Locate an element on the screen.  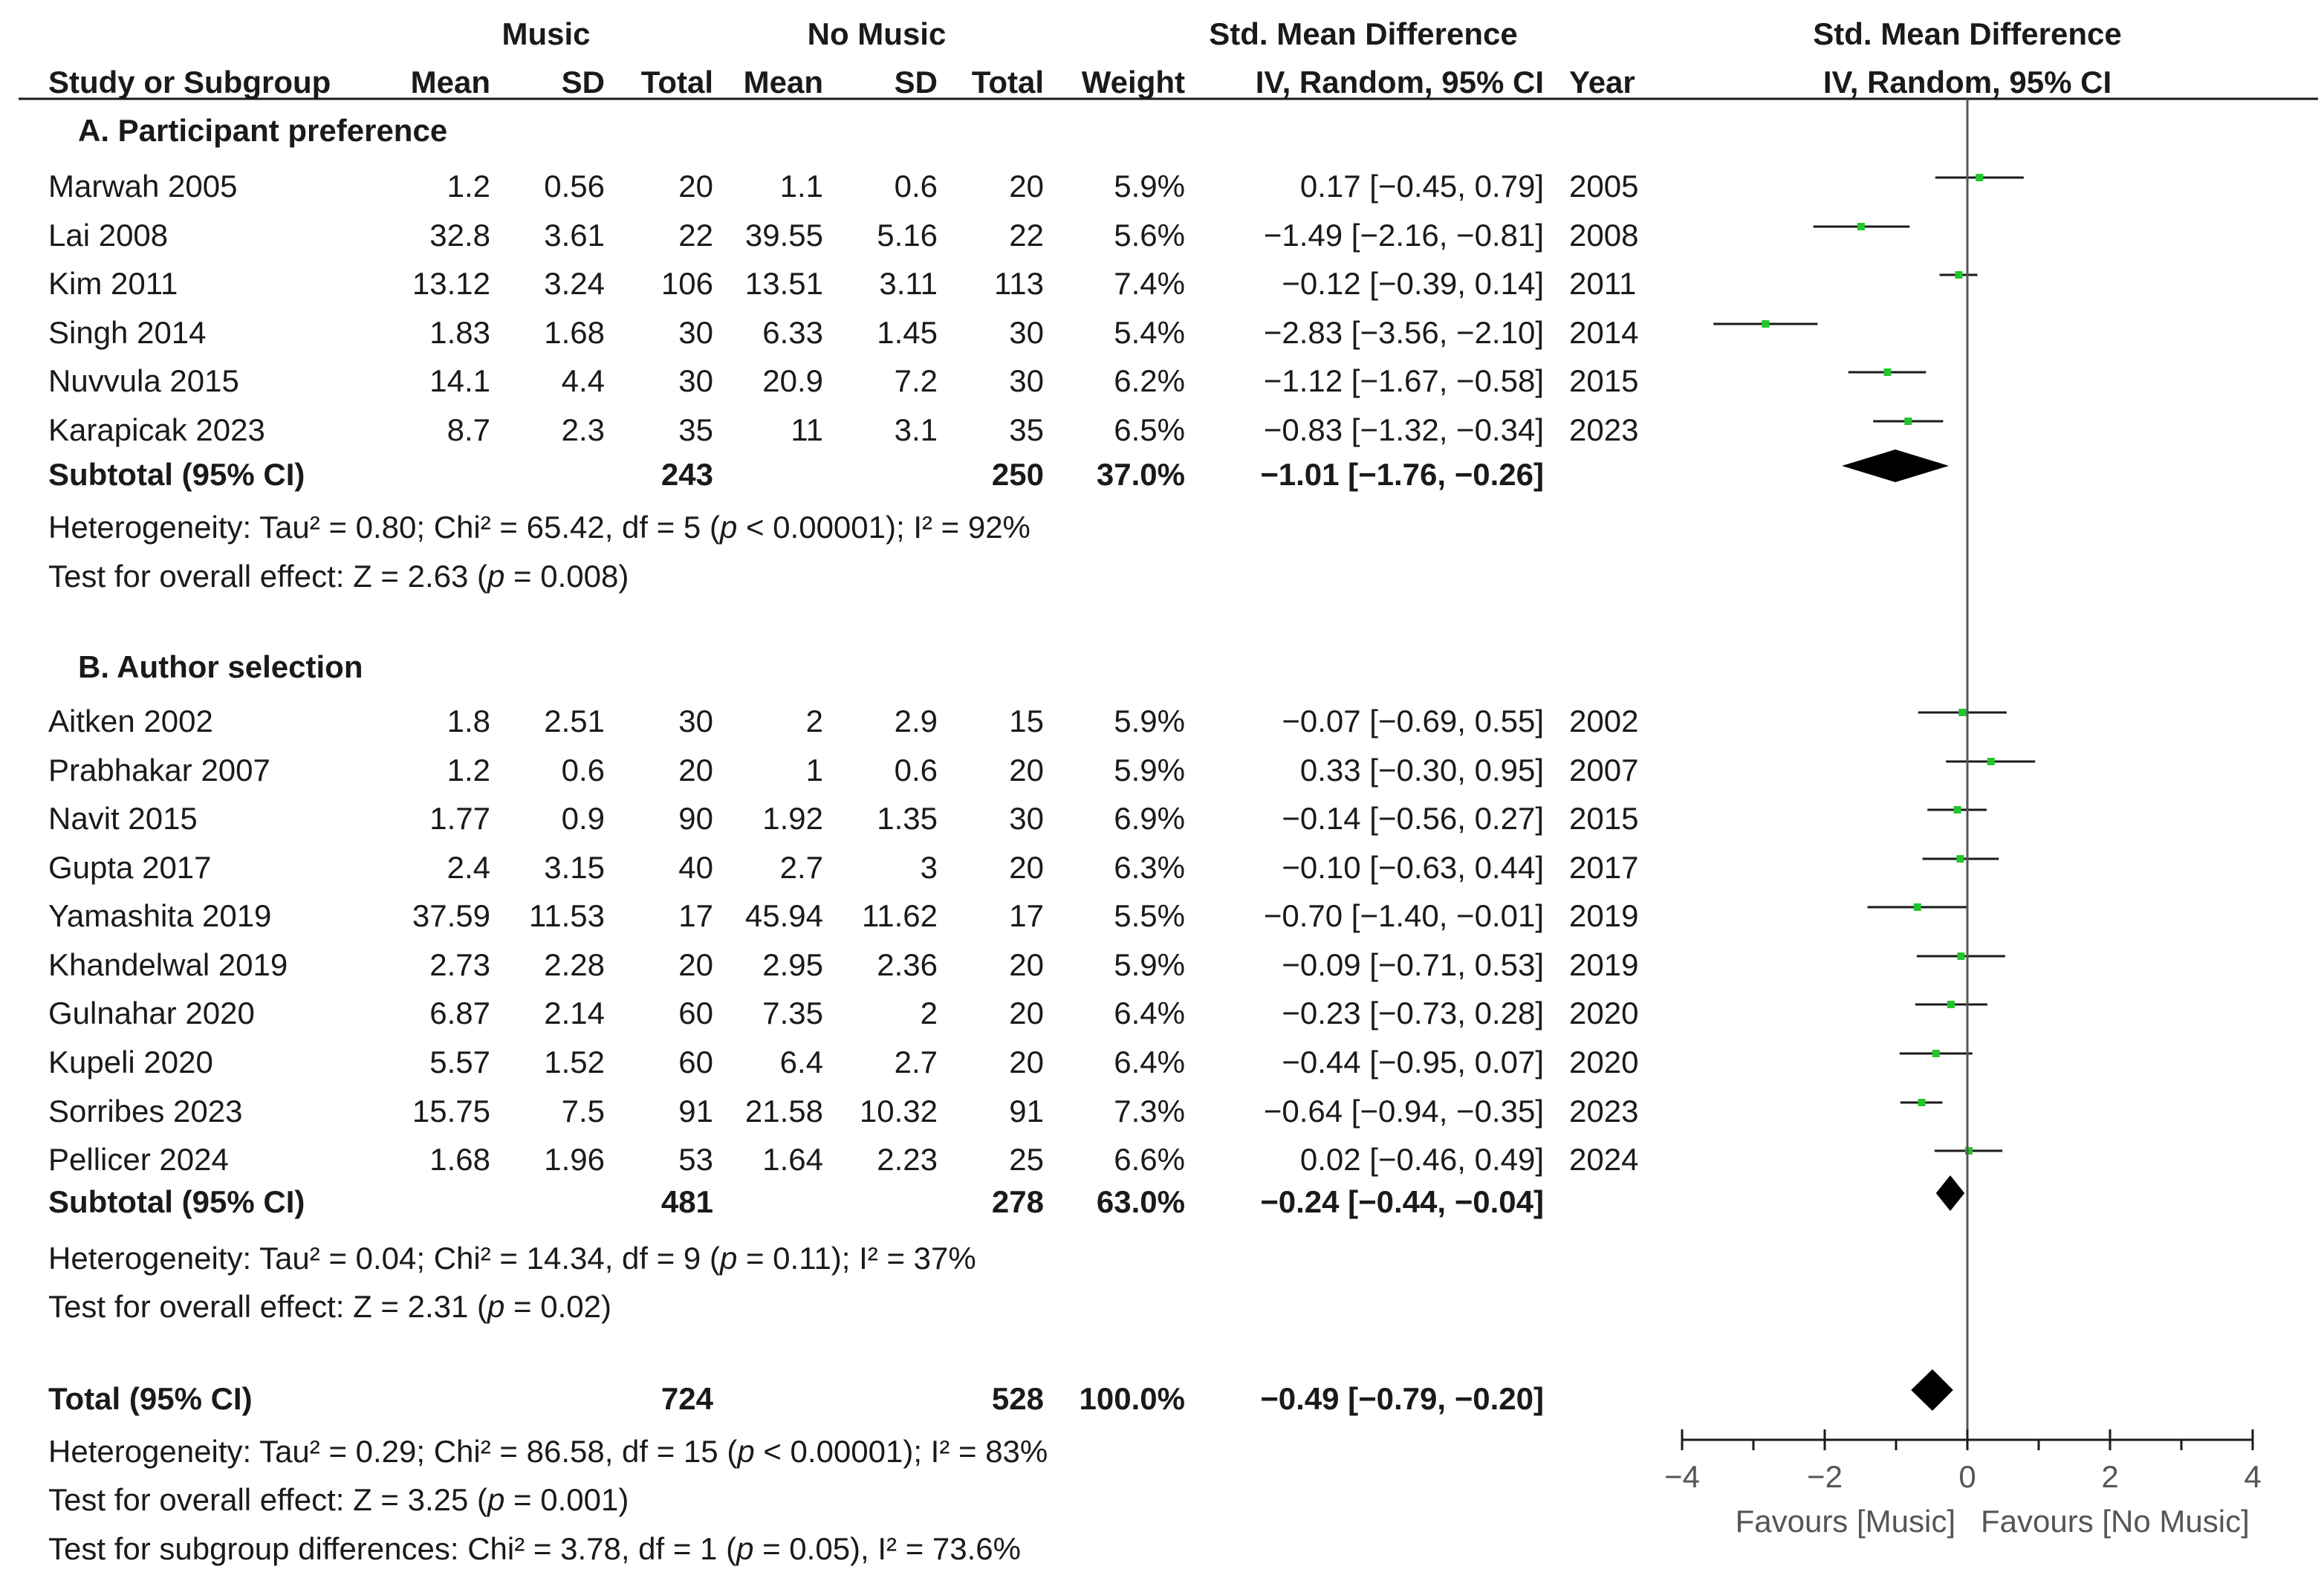
study-name: Pellicer 2024 is located at coordinates (138, 1159).